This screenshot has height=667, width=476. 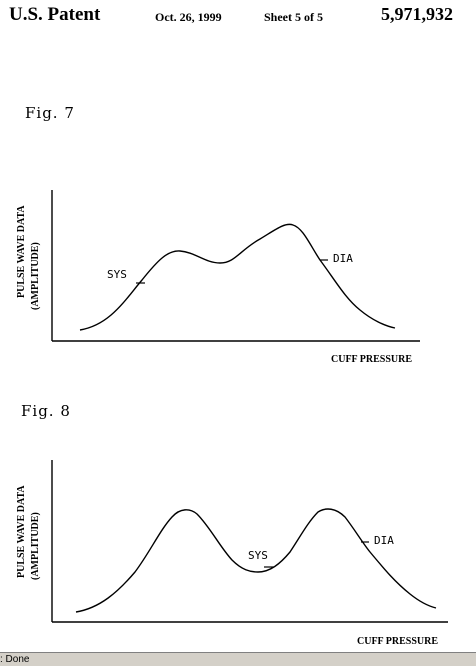 I want to click on patent-label: U.S. Patent, so click(x=54, y=15).